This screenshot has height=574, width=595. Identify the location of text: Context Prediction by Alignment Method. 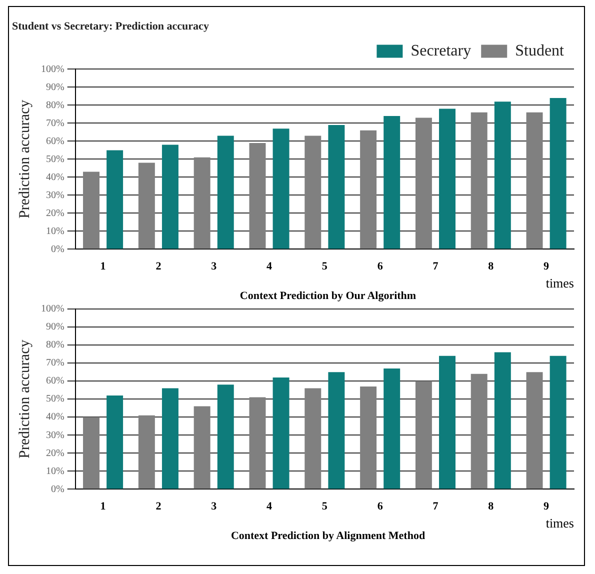
(328, 536).